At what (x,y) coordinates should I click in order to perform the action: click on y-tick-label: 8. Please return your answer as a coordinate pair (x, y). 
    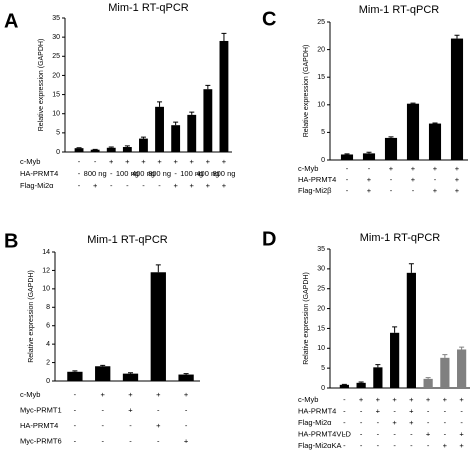
    Looking at the image, I should click on (48, 307).